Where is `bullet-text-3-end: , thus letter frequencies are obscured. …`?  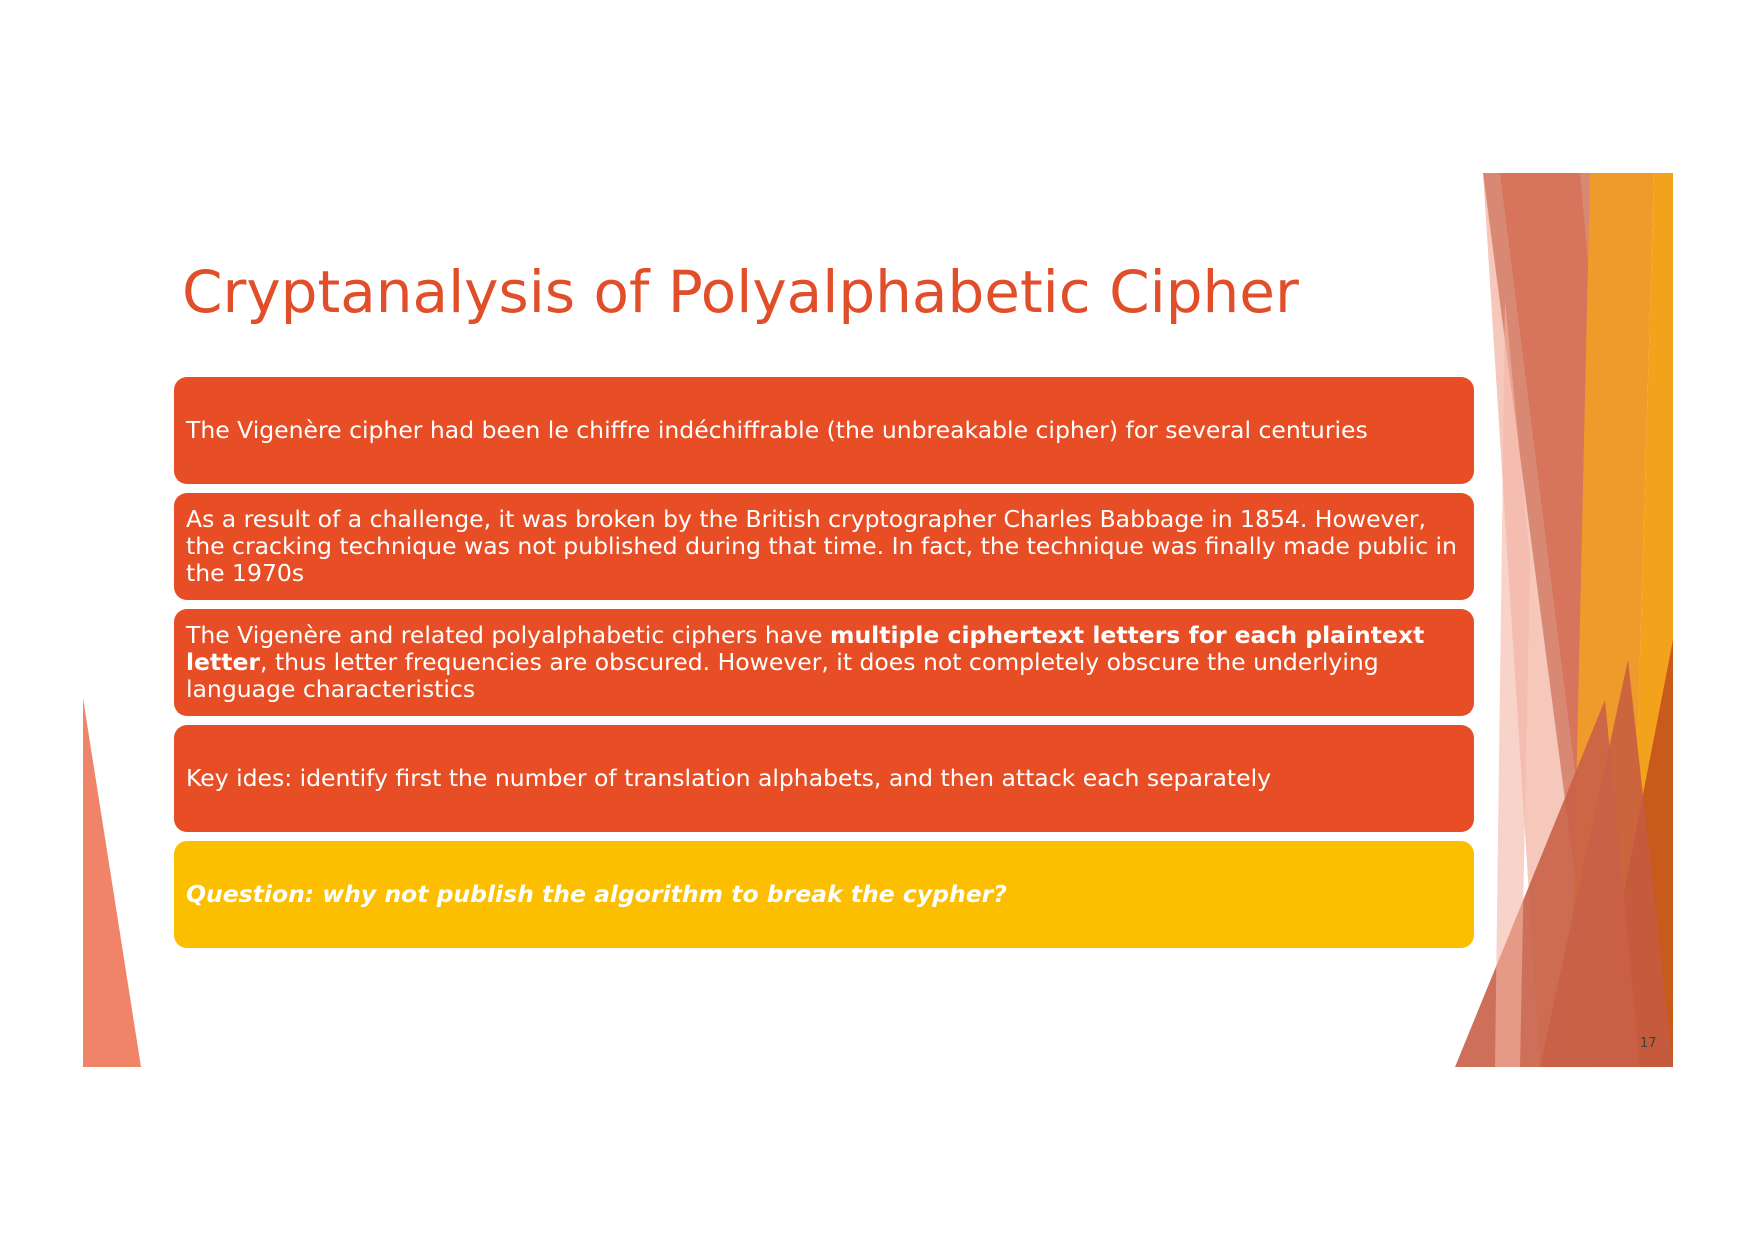 bullet-text-3-end: , thus letter frequencies are obscured. … is located at coordinates (782, 675).